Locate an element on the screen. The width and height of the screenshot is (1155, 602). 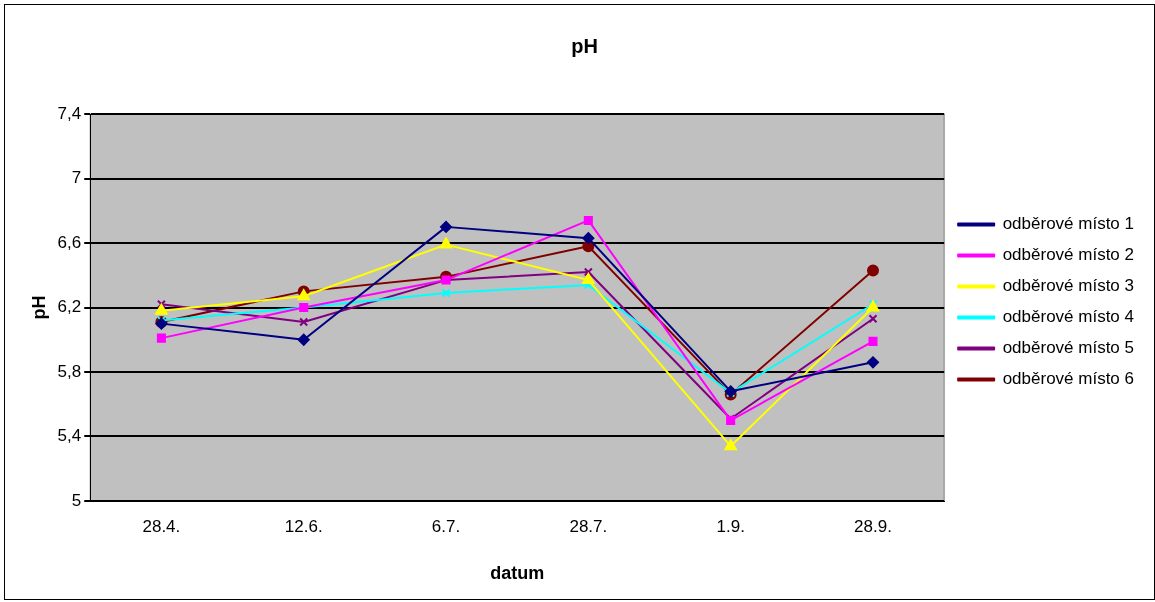
x-tick-label: 28.7. is located at coordinates (588, 526).